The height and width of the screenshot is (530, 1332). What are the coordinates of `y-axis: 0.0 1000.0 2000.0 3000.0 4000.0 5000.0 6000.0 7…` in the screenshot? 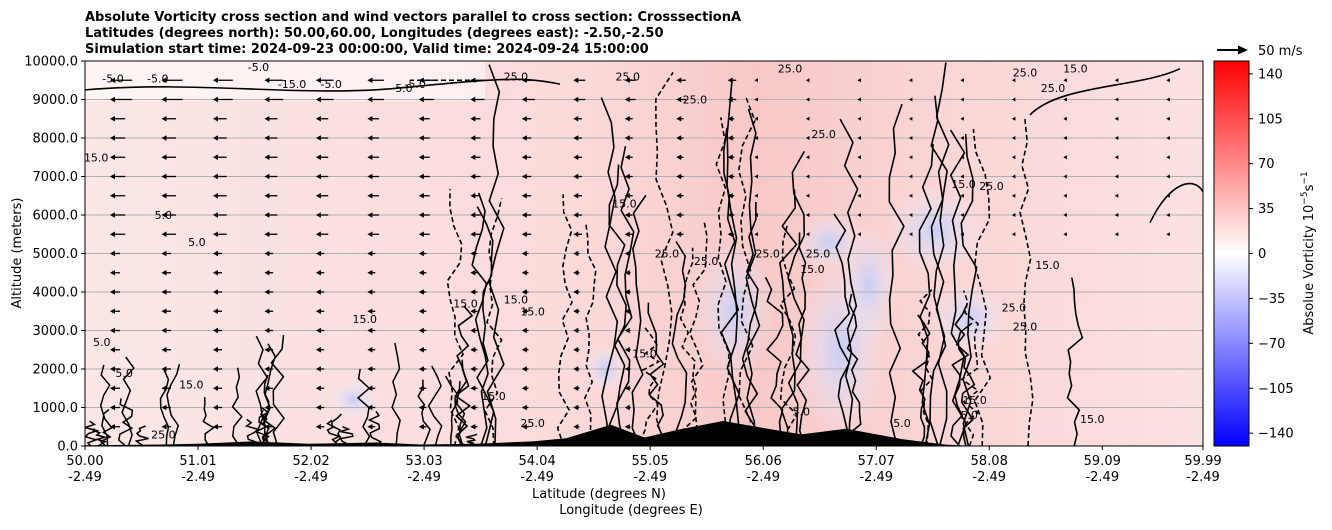 It's located at (54, 255).